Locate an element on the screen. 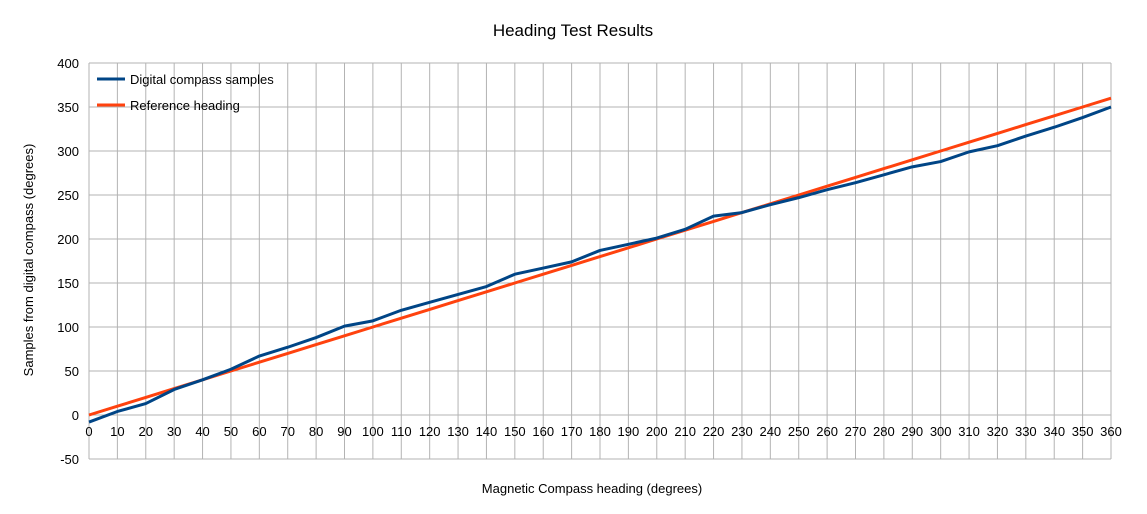 The image size is (1147, 514). x-tick-label: 140 is located at coordinates (487, 431).